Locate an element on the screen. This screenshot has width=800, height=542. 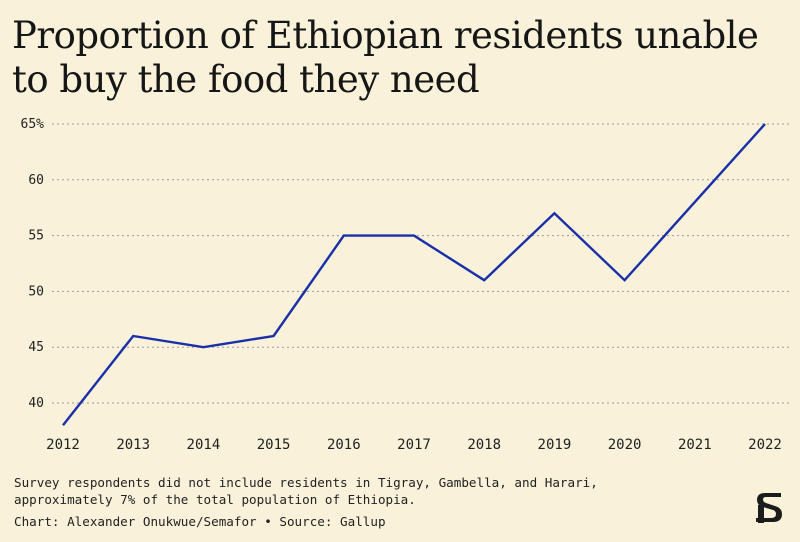
x-tick-label: 2013 is located at coordinates (133, 445).